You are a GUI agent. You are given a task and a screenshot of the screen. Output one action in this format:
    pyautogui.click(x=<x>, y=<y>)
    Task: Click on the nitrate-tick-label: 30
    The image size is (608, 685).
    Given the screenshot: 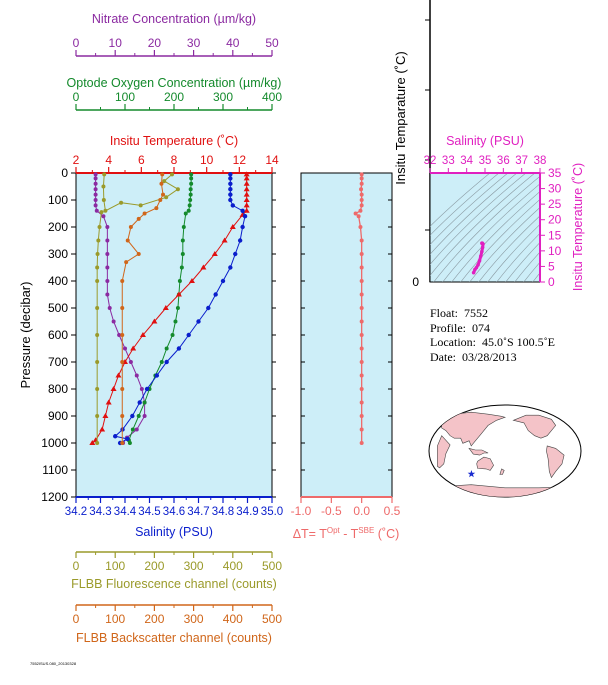 What is the action you would take?
    pyautogui.click(x=194, y=43)
    